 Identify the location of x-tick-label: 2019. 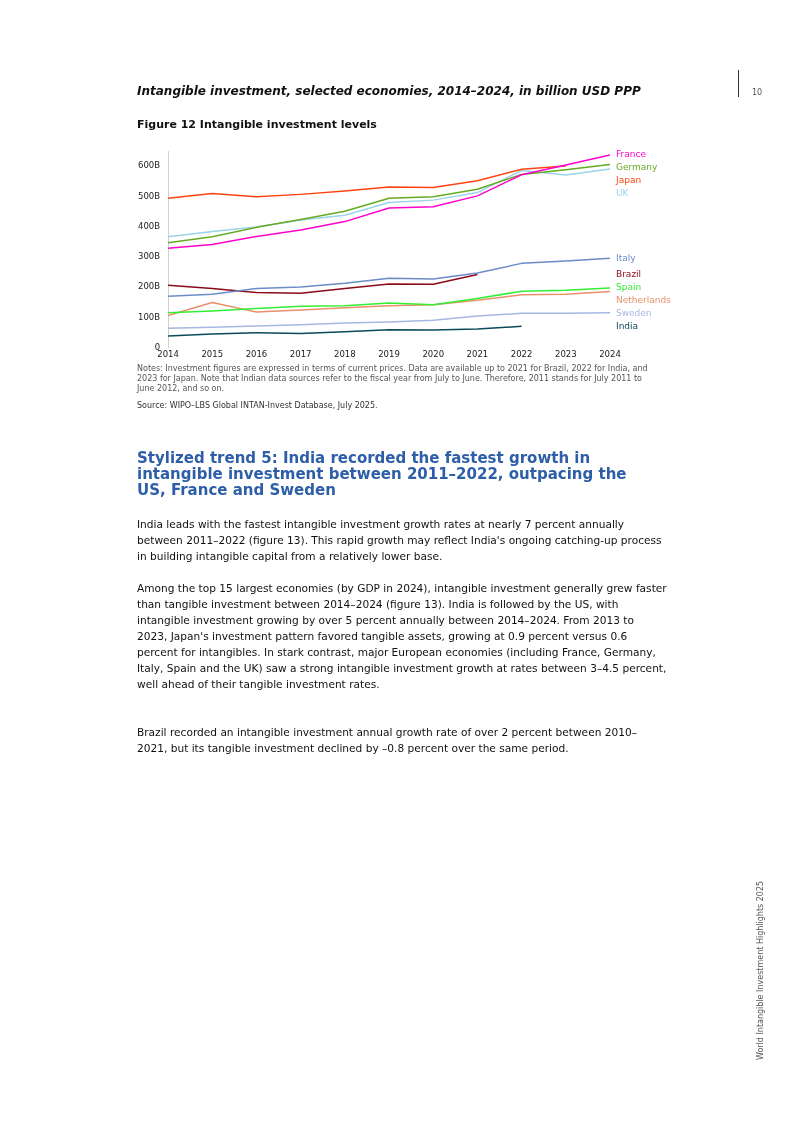
(389, 354).